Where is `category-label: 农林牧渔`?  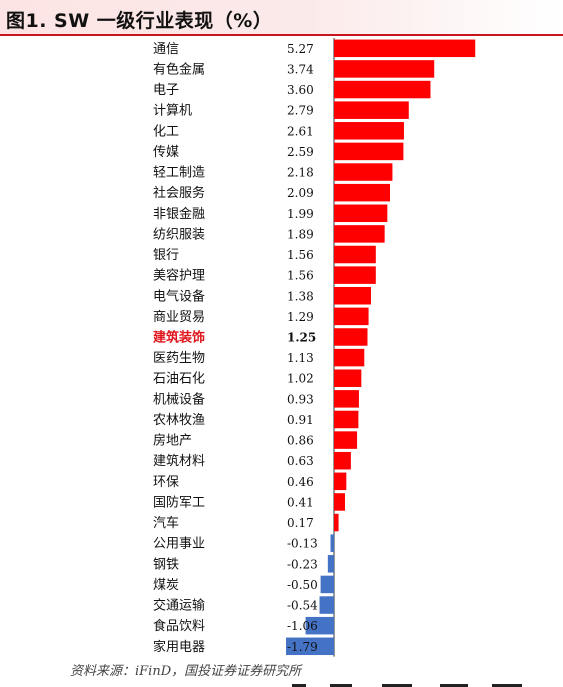
category-label: 农林牧渔 is located at coordinates (179, 420).